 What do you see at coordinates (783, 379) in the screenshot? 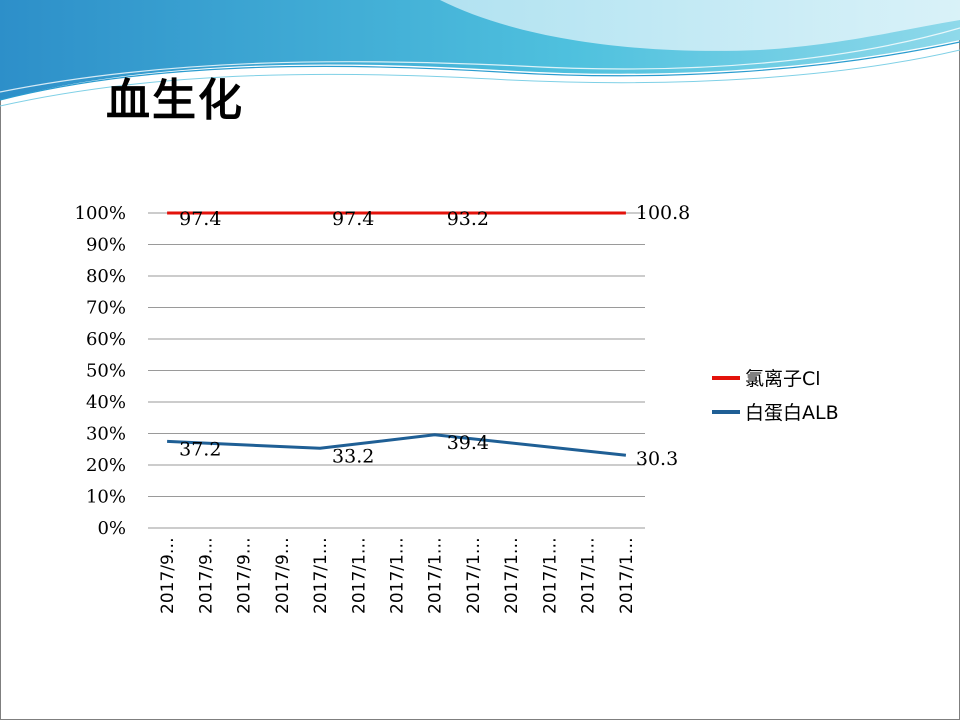
I see `legend-label: 氯离子Cl` at bounding box center [783, 379].